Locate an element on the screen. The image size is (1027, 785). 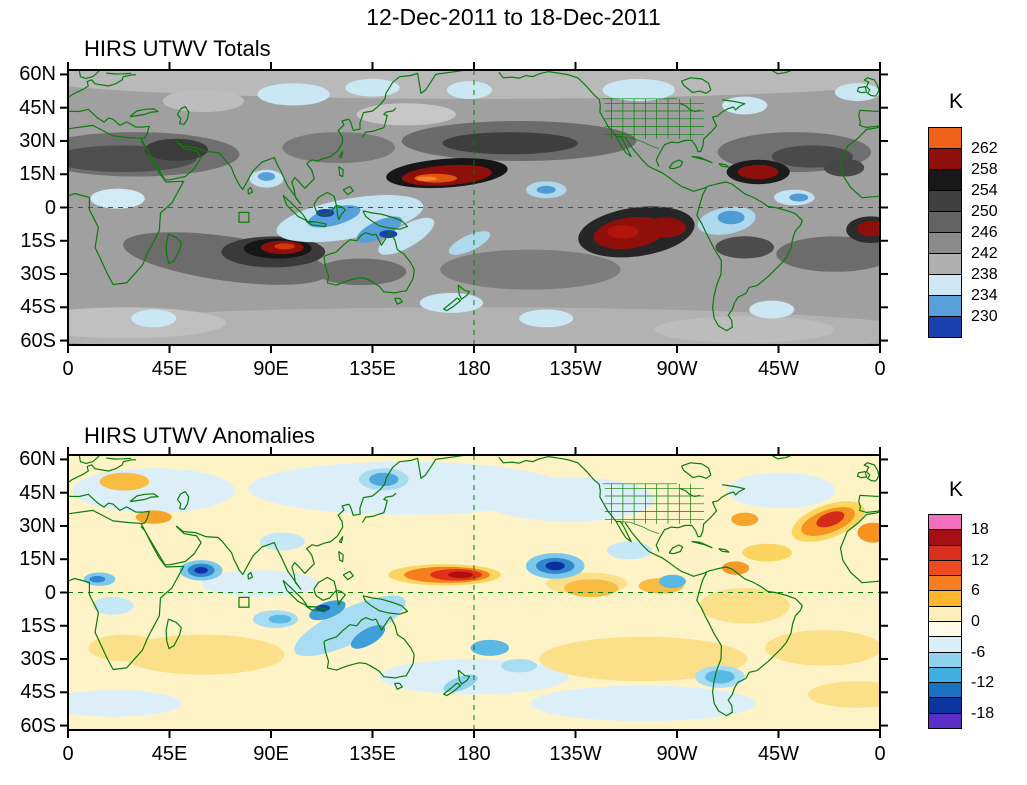
region-box is located at coordinates (244, 217).